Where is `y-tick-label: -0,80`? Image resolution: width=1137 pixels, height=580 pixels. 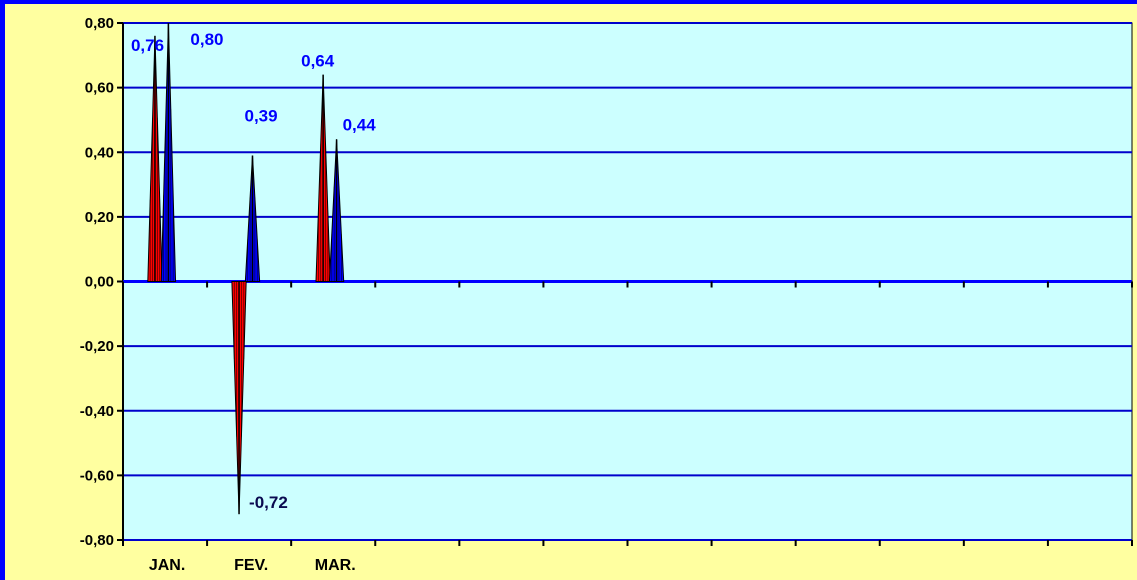
y-tick-label: -0,80 is located at coordinates (97, 540).